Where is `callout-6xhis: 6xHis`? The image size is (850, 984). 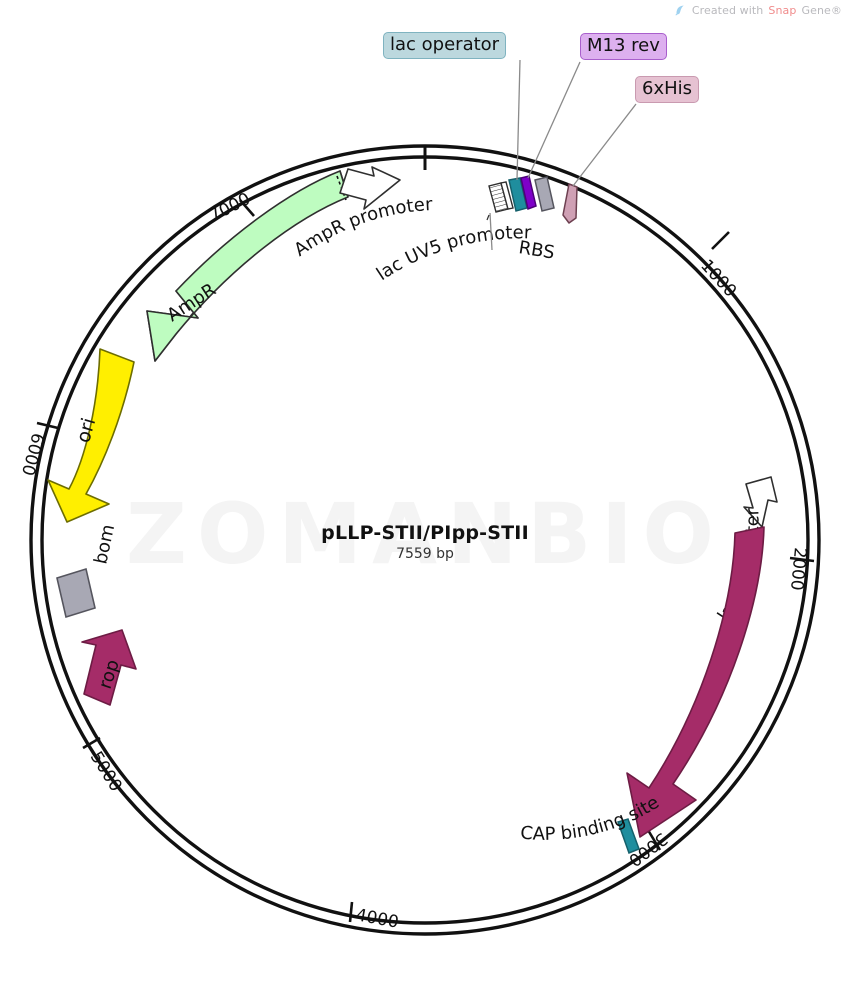 callout-6xhis: 6xHis is located at coordinates (667, 89).